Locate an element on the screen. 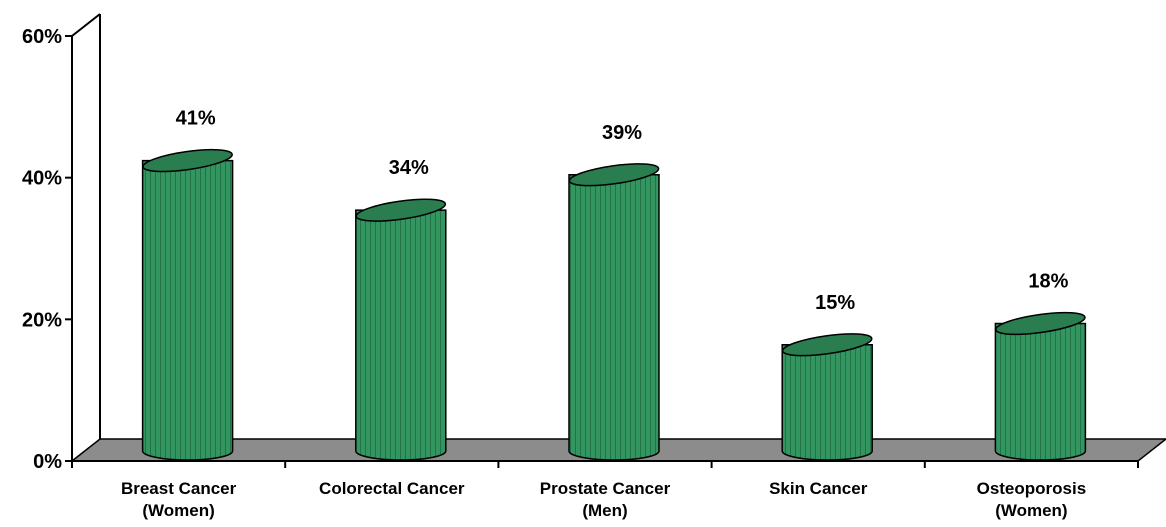 This screenshot has height=527, width=1166. data-label: 15% is located at coordinates (835, 303).